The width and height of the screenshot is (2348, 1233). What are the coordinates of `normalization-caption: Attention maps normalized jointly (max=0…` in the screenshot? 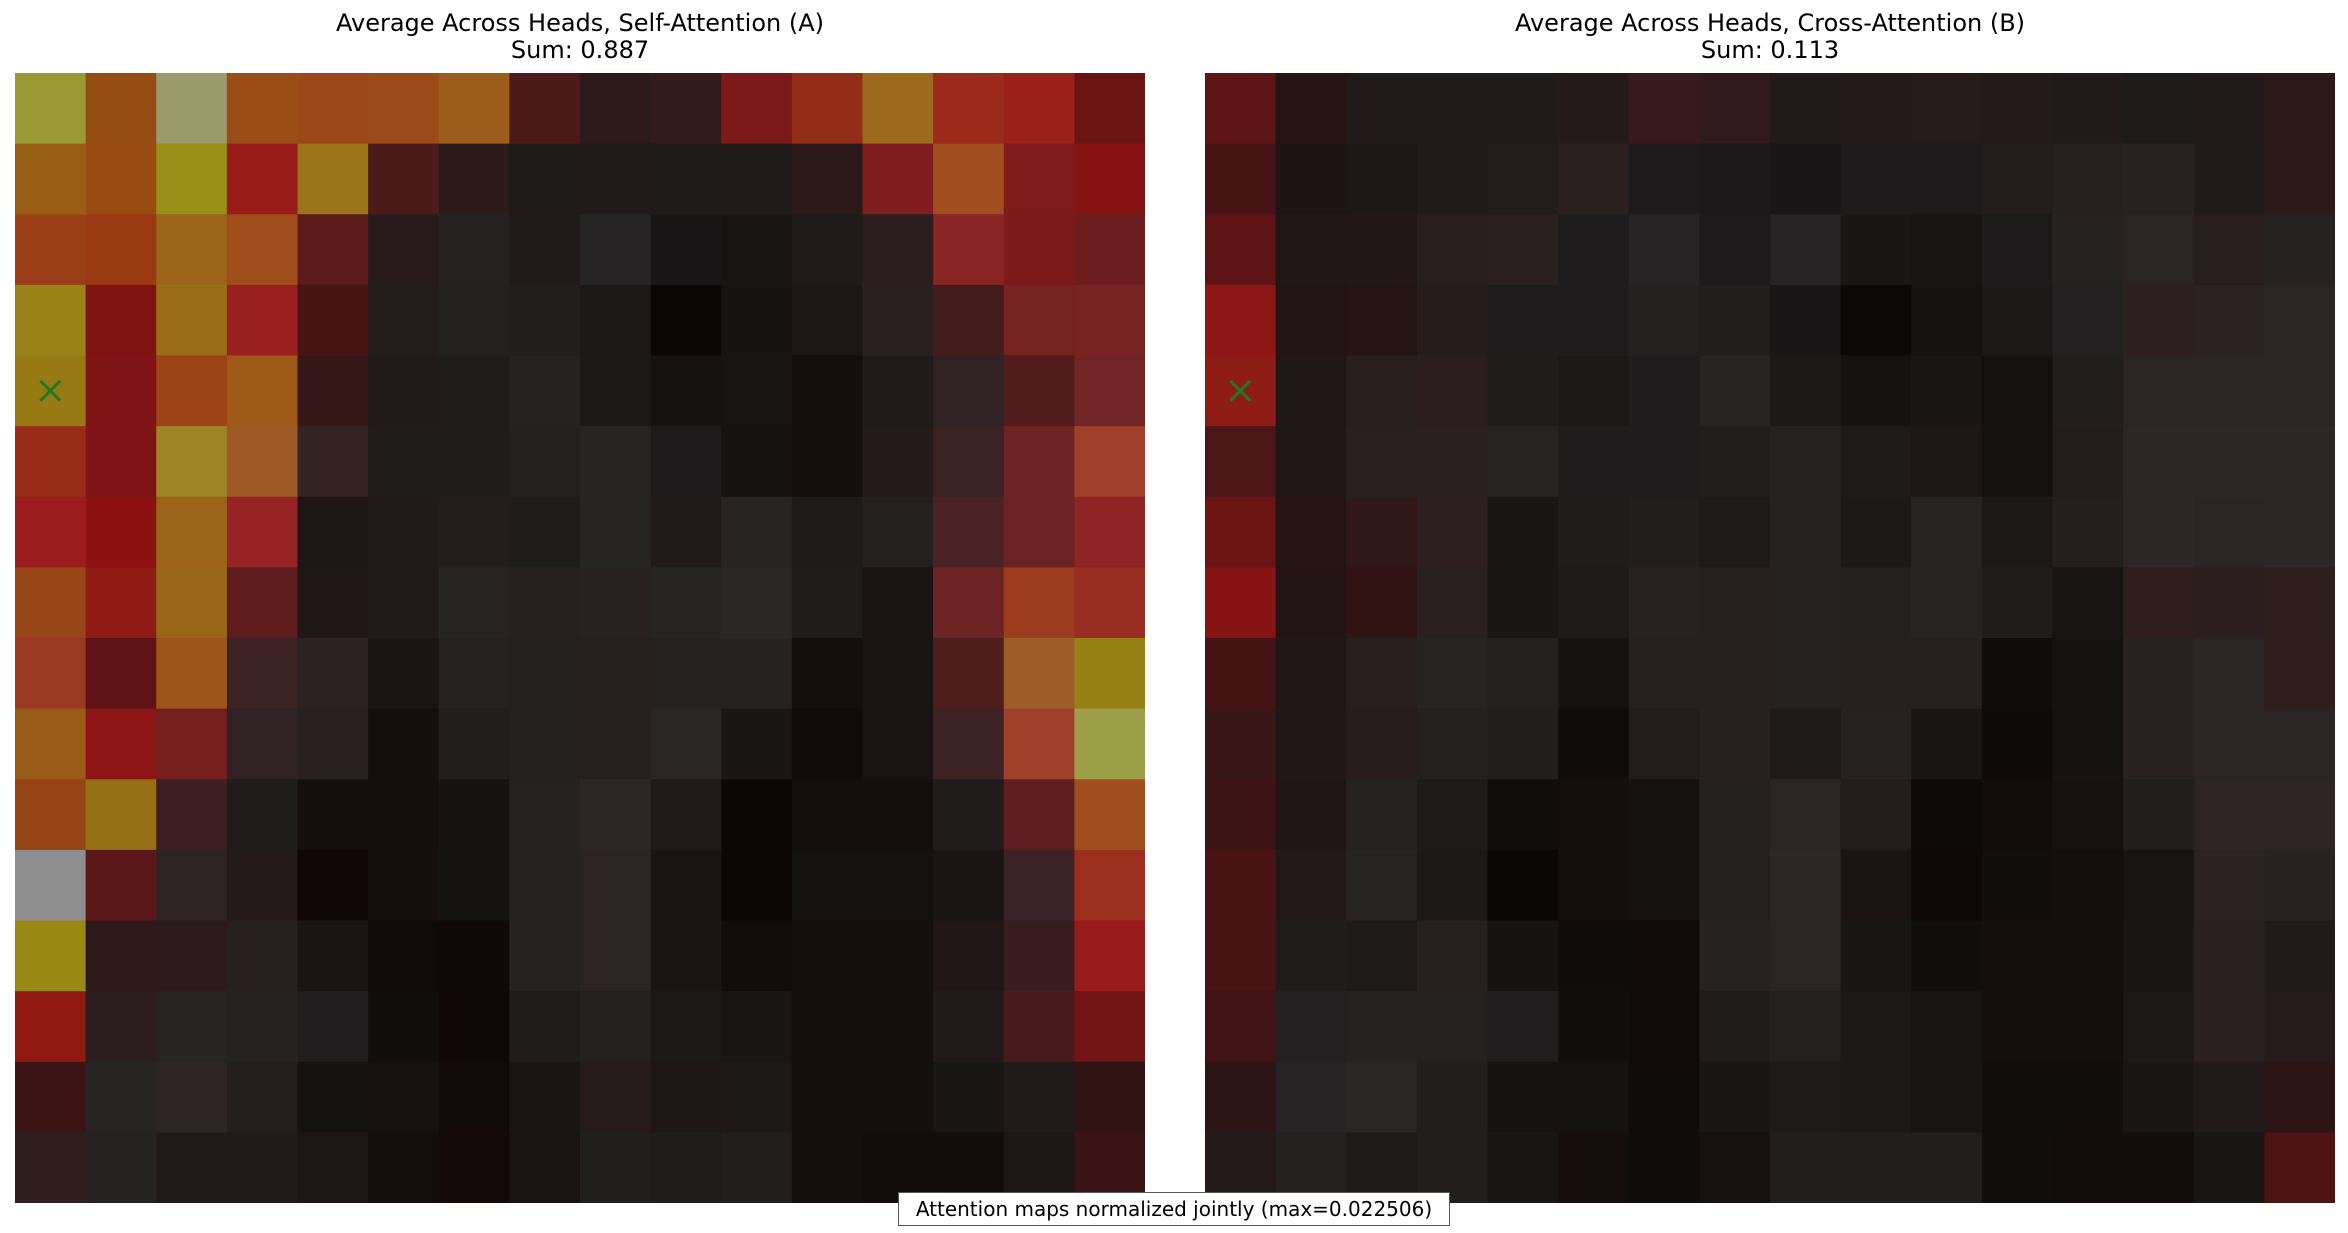 It's located at (1174, 1209).